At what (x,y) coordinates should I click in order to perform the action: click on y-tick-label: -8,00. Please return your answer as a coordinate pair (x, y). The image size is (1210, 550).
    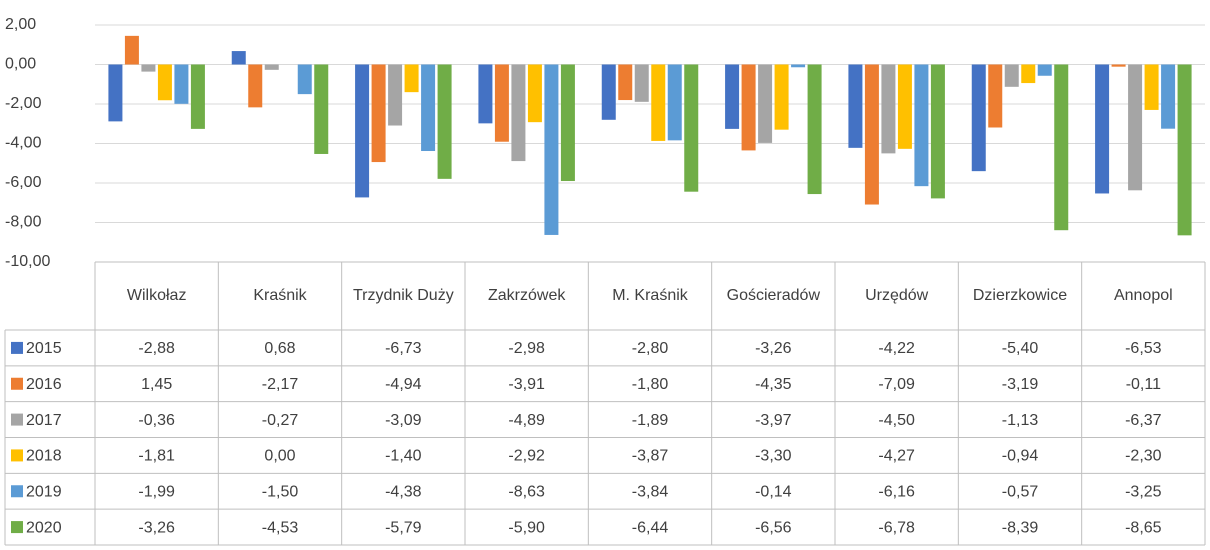
    Looking at the image, I should click on (23, 222).